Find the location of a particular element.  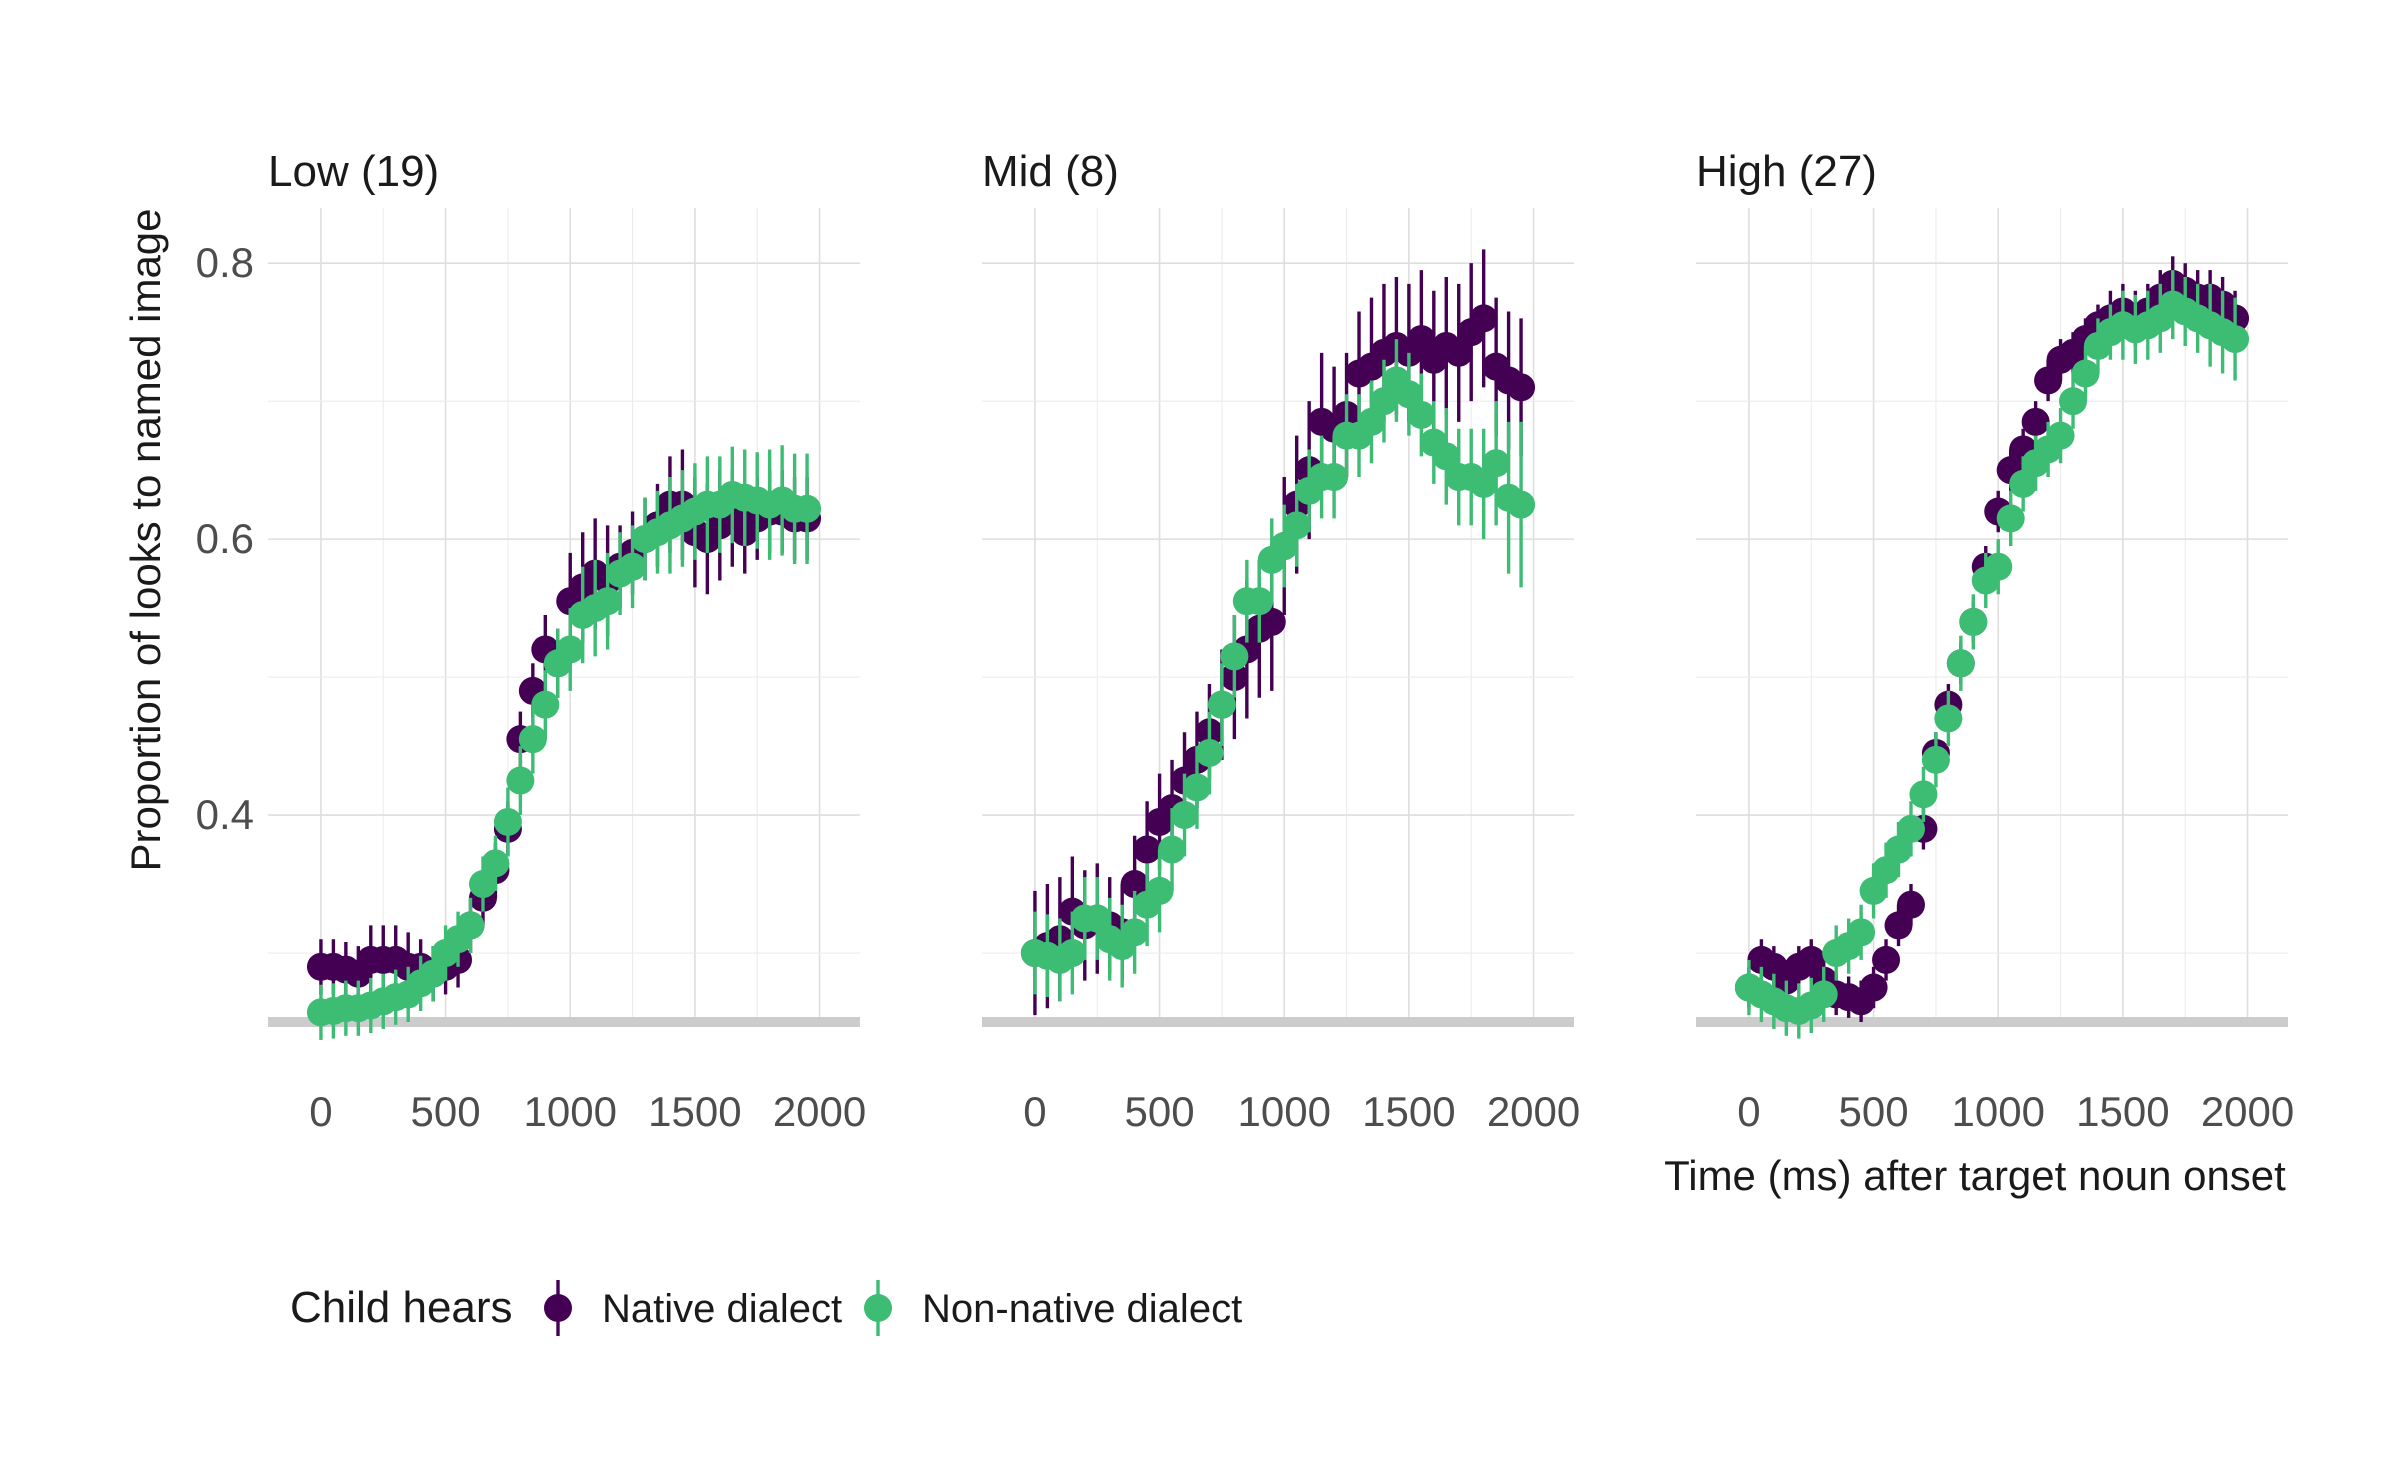

y-tick-label: 0.4 is located at coordinates (225, 814).